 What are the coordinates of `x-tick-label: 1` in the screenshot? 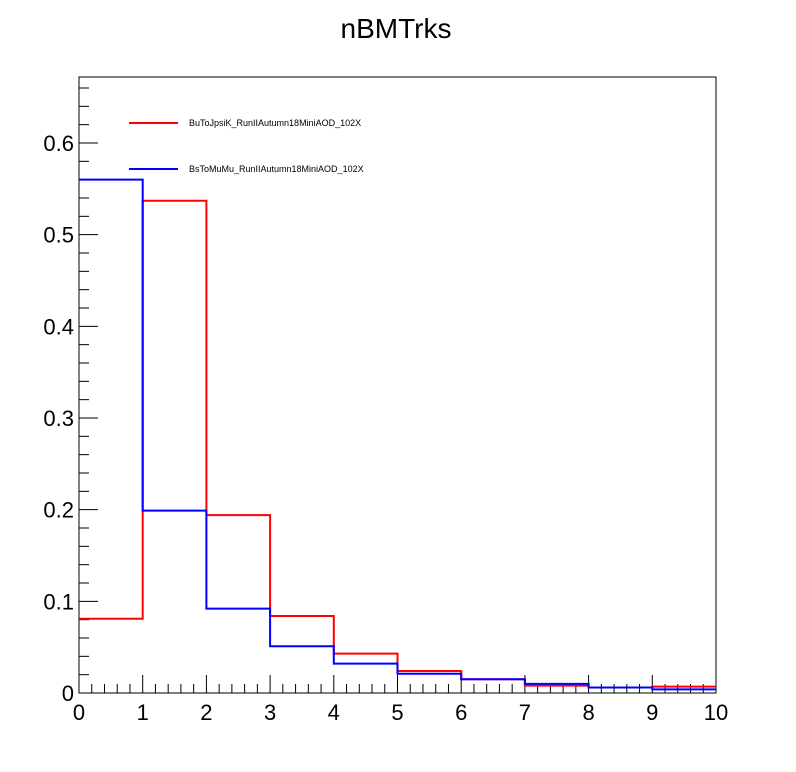 It's located at (143, 712).